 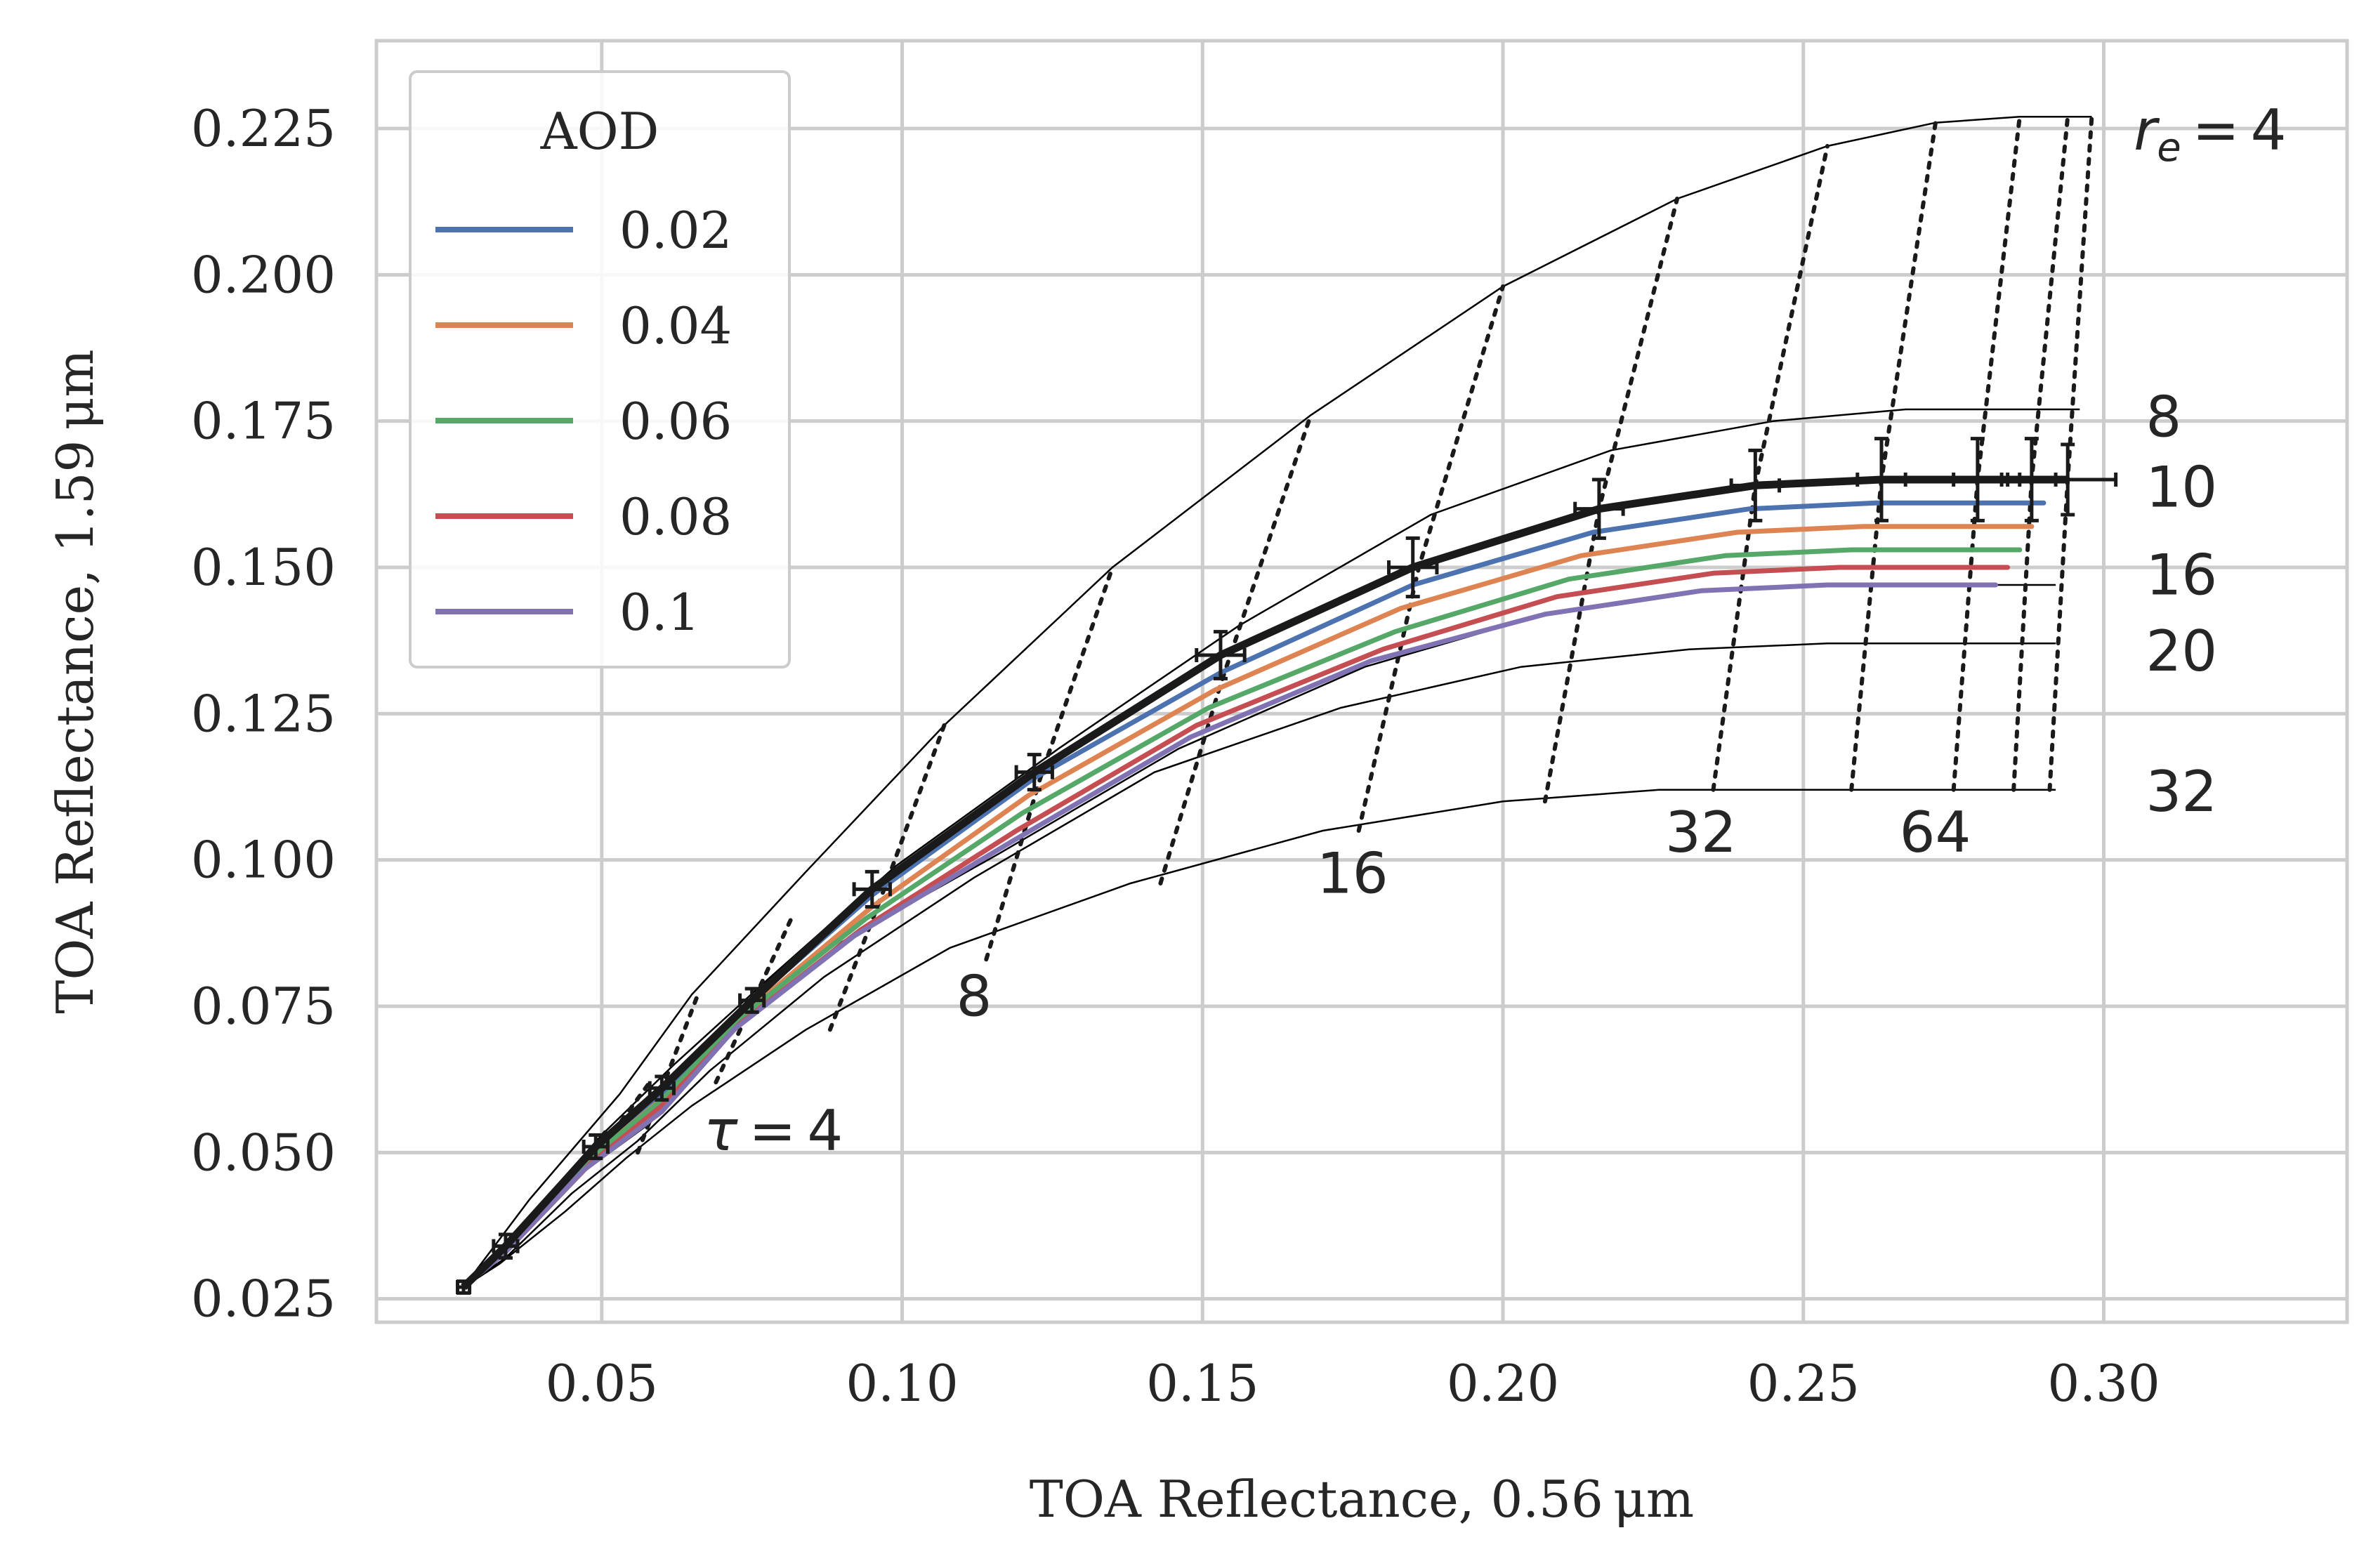 What do you see at coordinates (263, 860) in the screenshot?
I see `y-tick-label: 0.100` at bounding box center [263, 860].